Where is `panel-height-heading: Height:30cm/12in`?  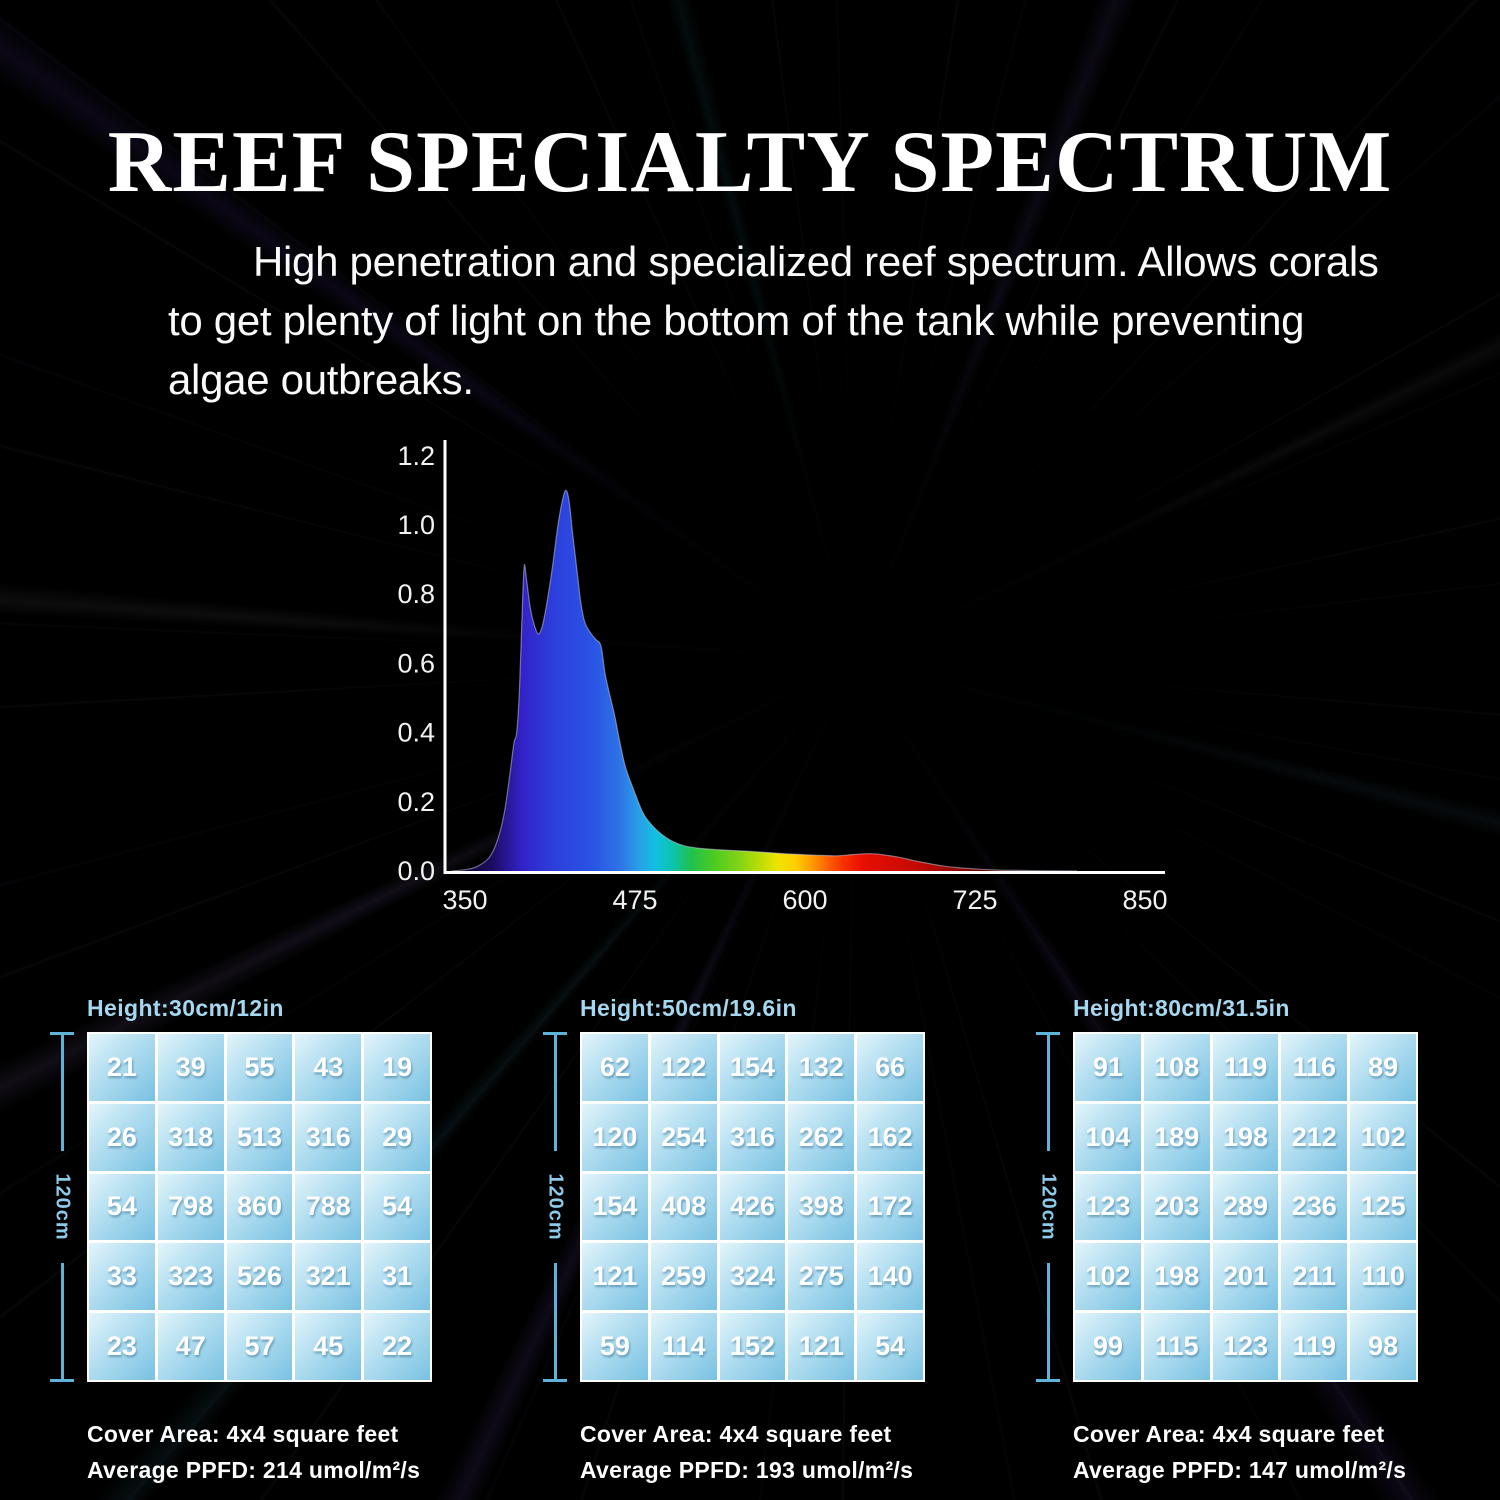 panel-height-heading: Height:30cm/12in is located at coordinates (185, 1008).